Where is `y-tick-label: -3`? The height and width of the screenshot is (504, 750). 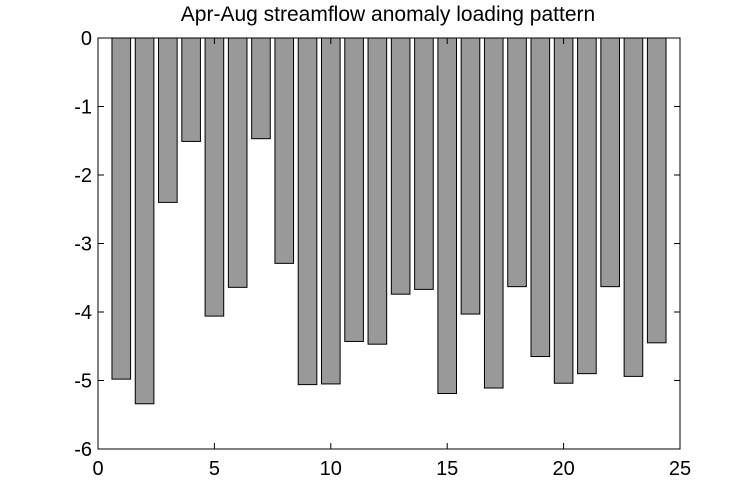
y-tick-label: -3 is located at coordinates (83, 245).